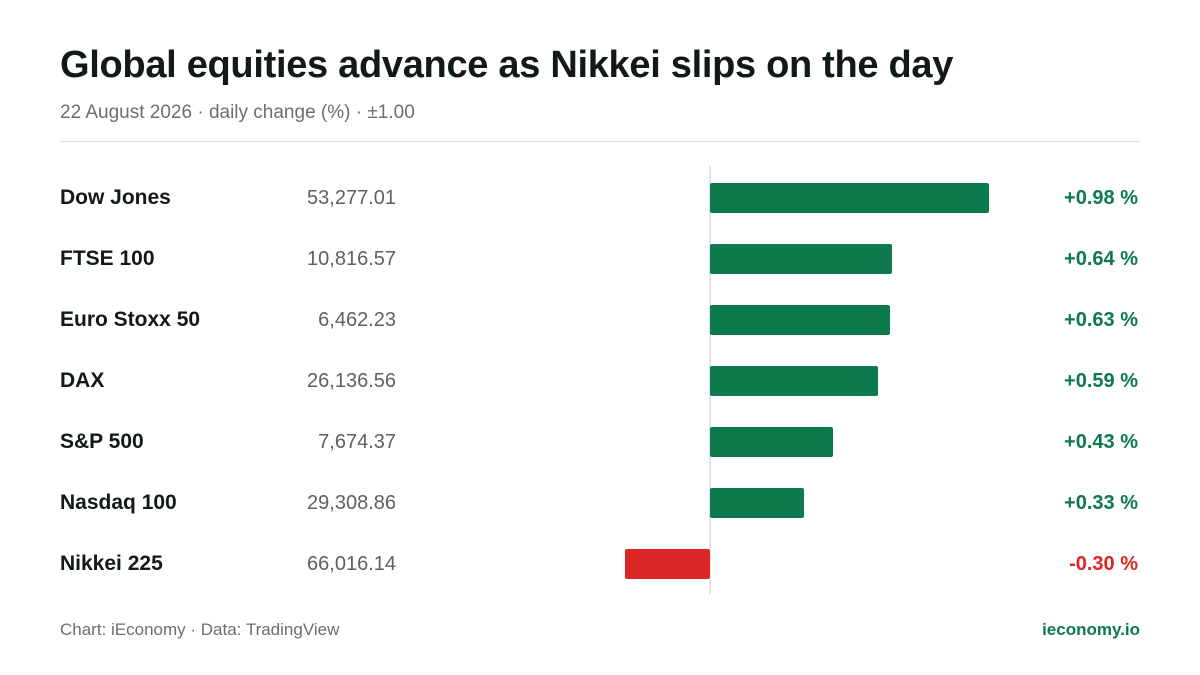 The width and height of the screenshot is (1200, 675). What do you see at coordinates (1091, 629) in the screenshot?
I see `brand-link: ieconomy.io` at bounding box center [1091, 629].